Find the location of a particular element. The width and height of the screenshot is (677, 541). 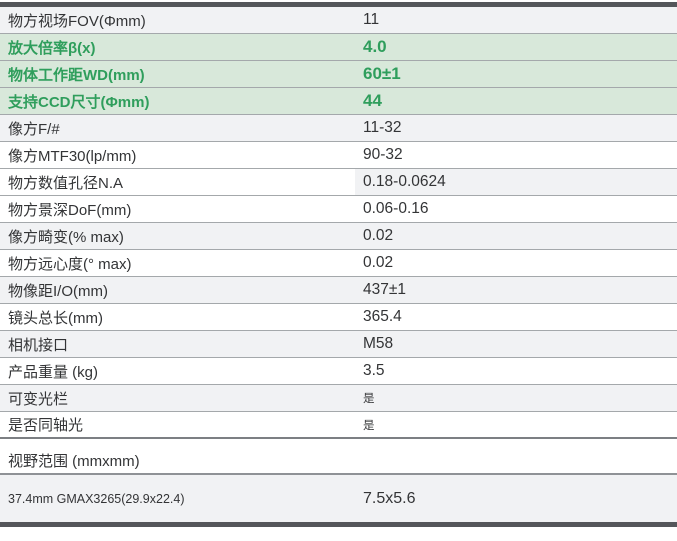

spec-row-camera-mount: 相机接口 M58 is located at coordinates (338, 344).